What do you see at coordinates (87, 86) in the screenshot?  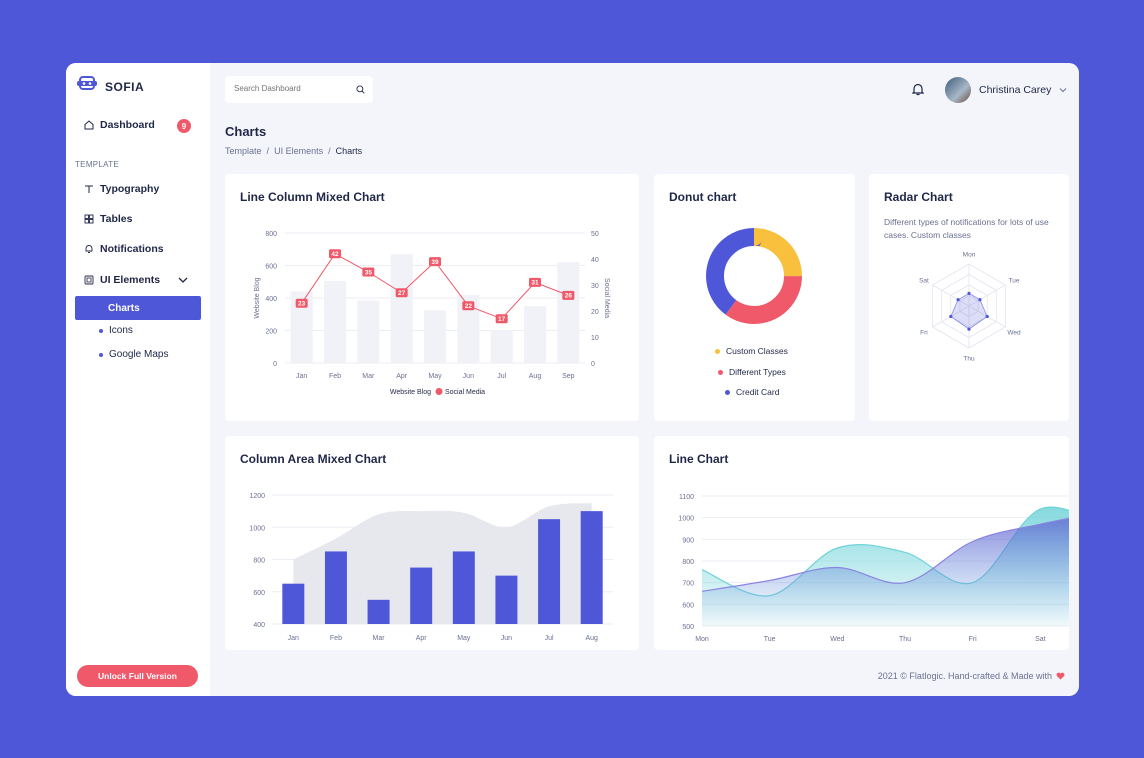 I see `logo-icon` at bounding box center [87, 86].